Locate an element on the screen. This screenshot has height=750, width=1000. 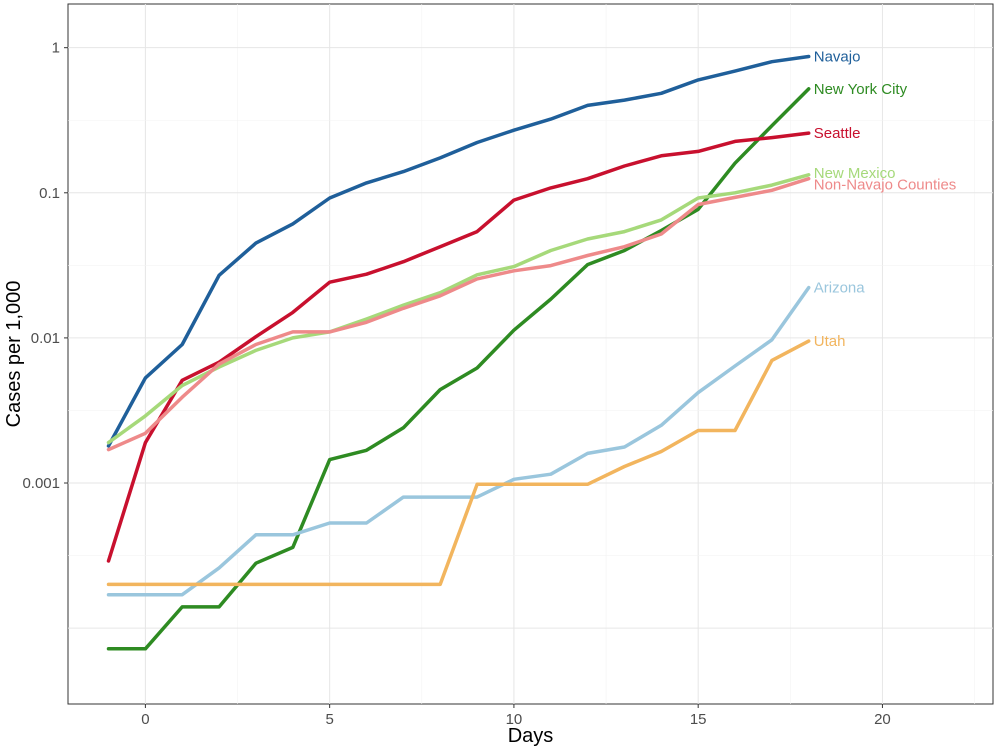
series-label-navajo: Navajo is located at coordinates (837, 56).